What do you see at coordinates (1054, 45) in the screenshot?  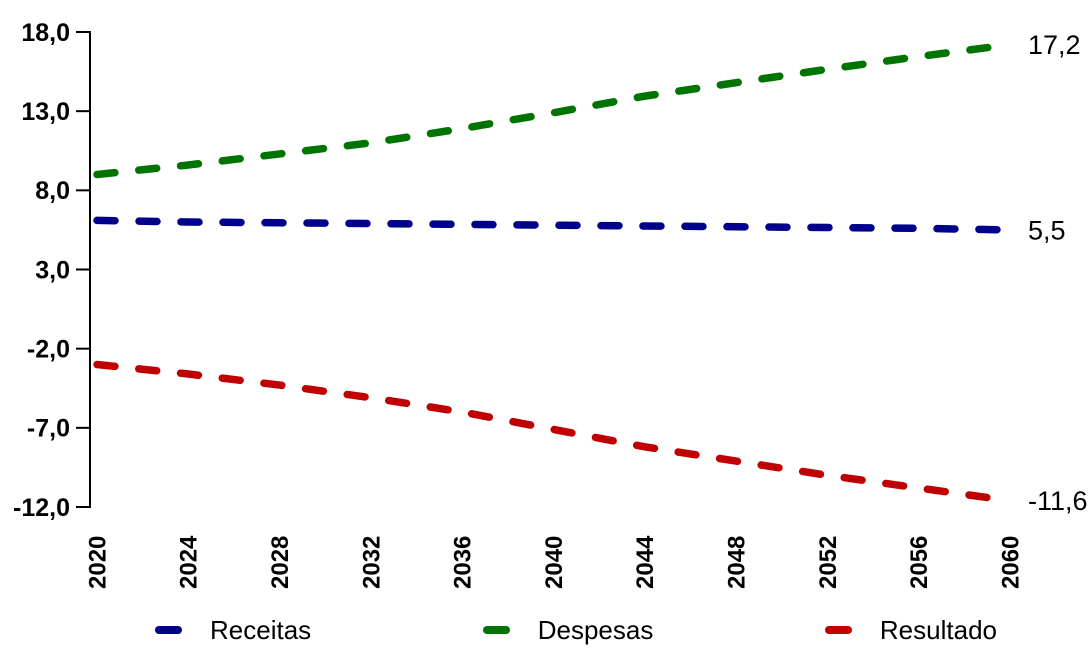 I see `end-label-despesas: 17,2` at bounding box center [1054, 45].